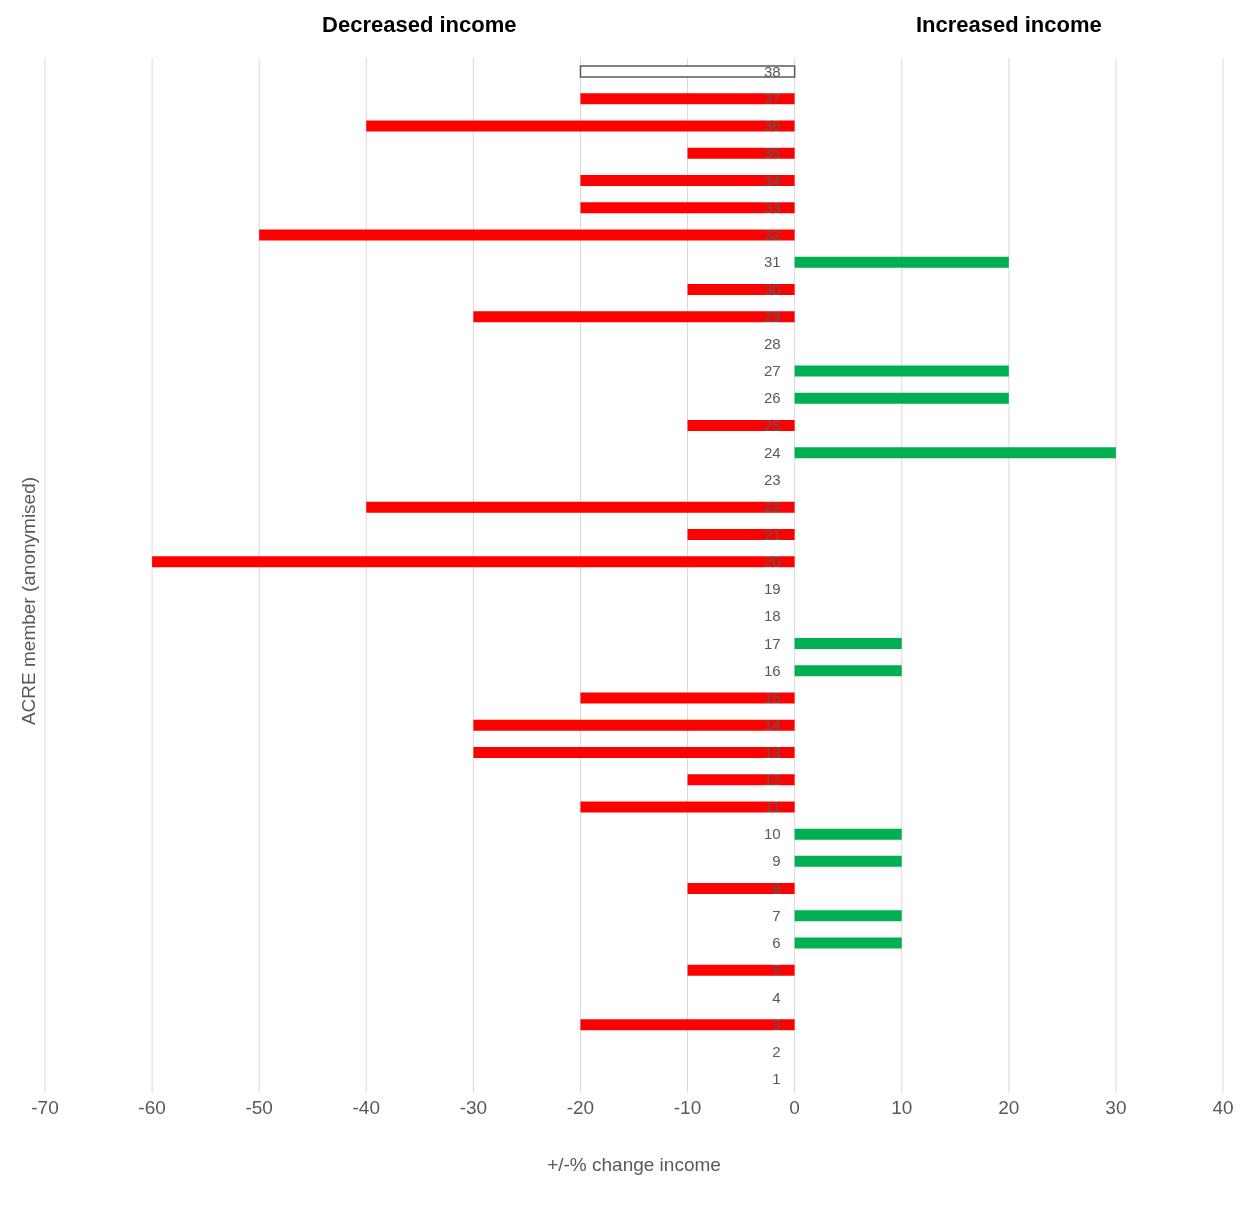 The image size is (1251, 1208). What do you see at coordinates (152, 1108) in the screenshot?
I see `x-tick-label: -60` at bounding box center [152, 1108].